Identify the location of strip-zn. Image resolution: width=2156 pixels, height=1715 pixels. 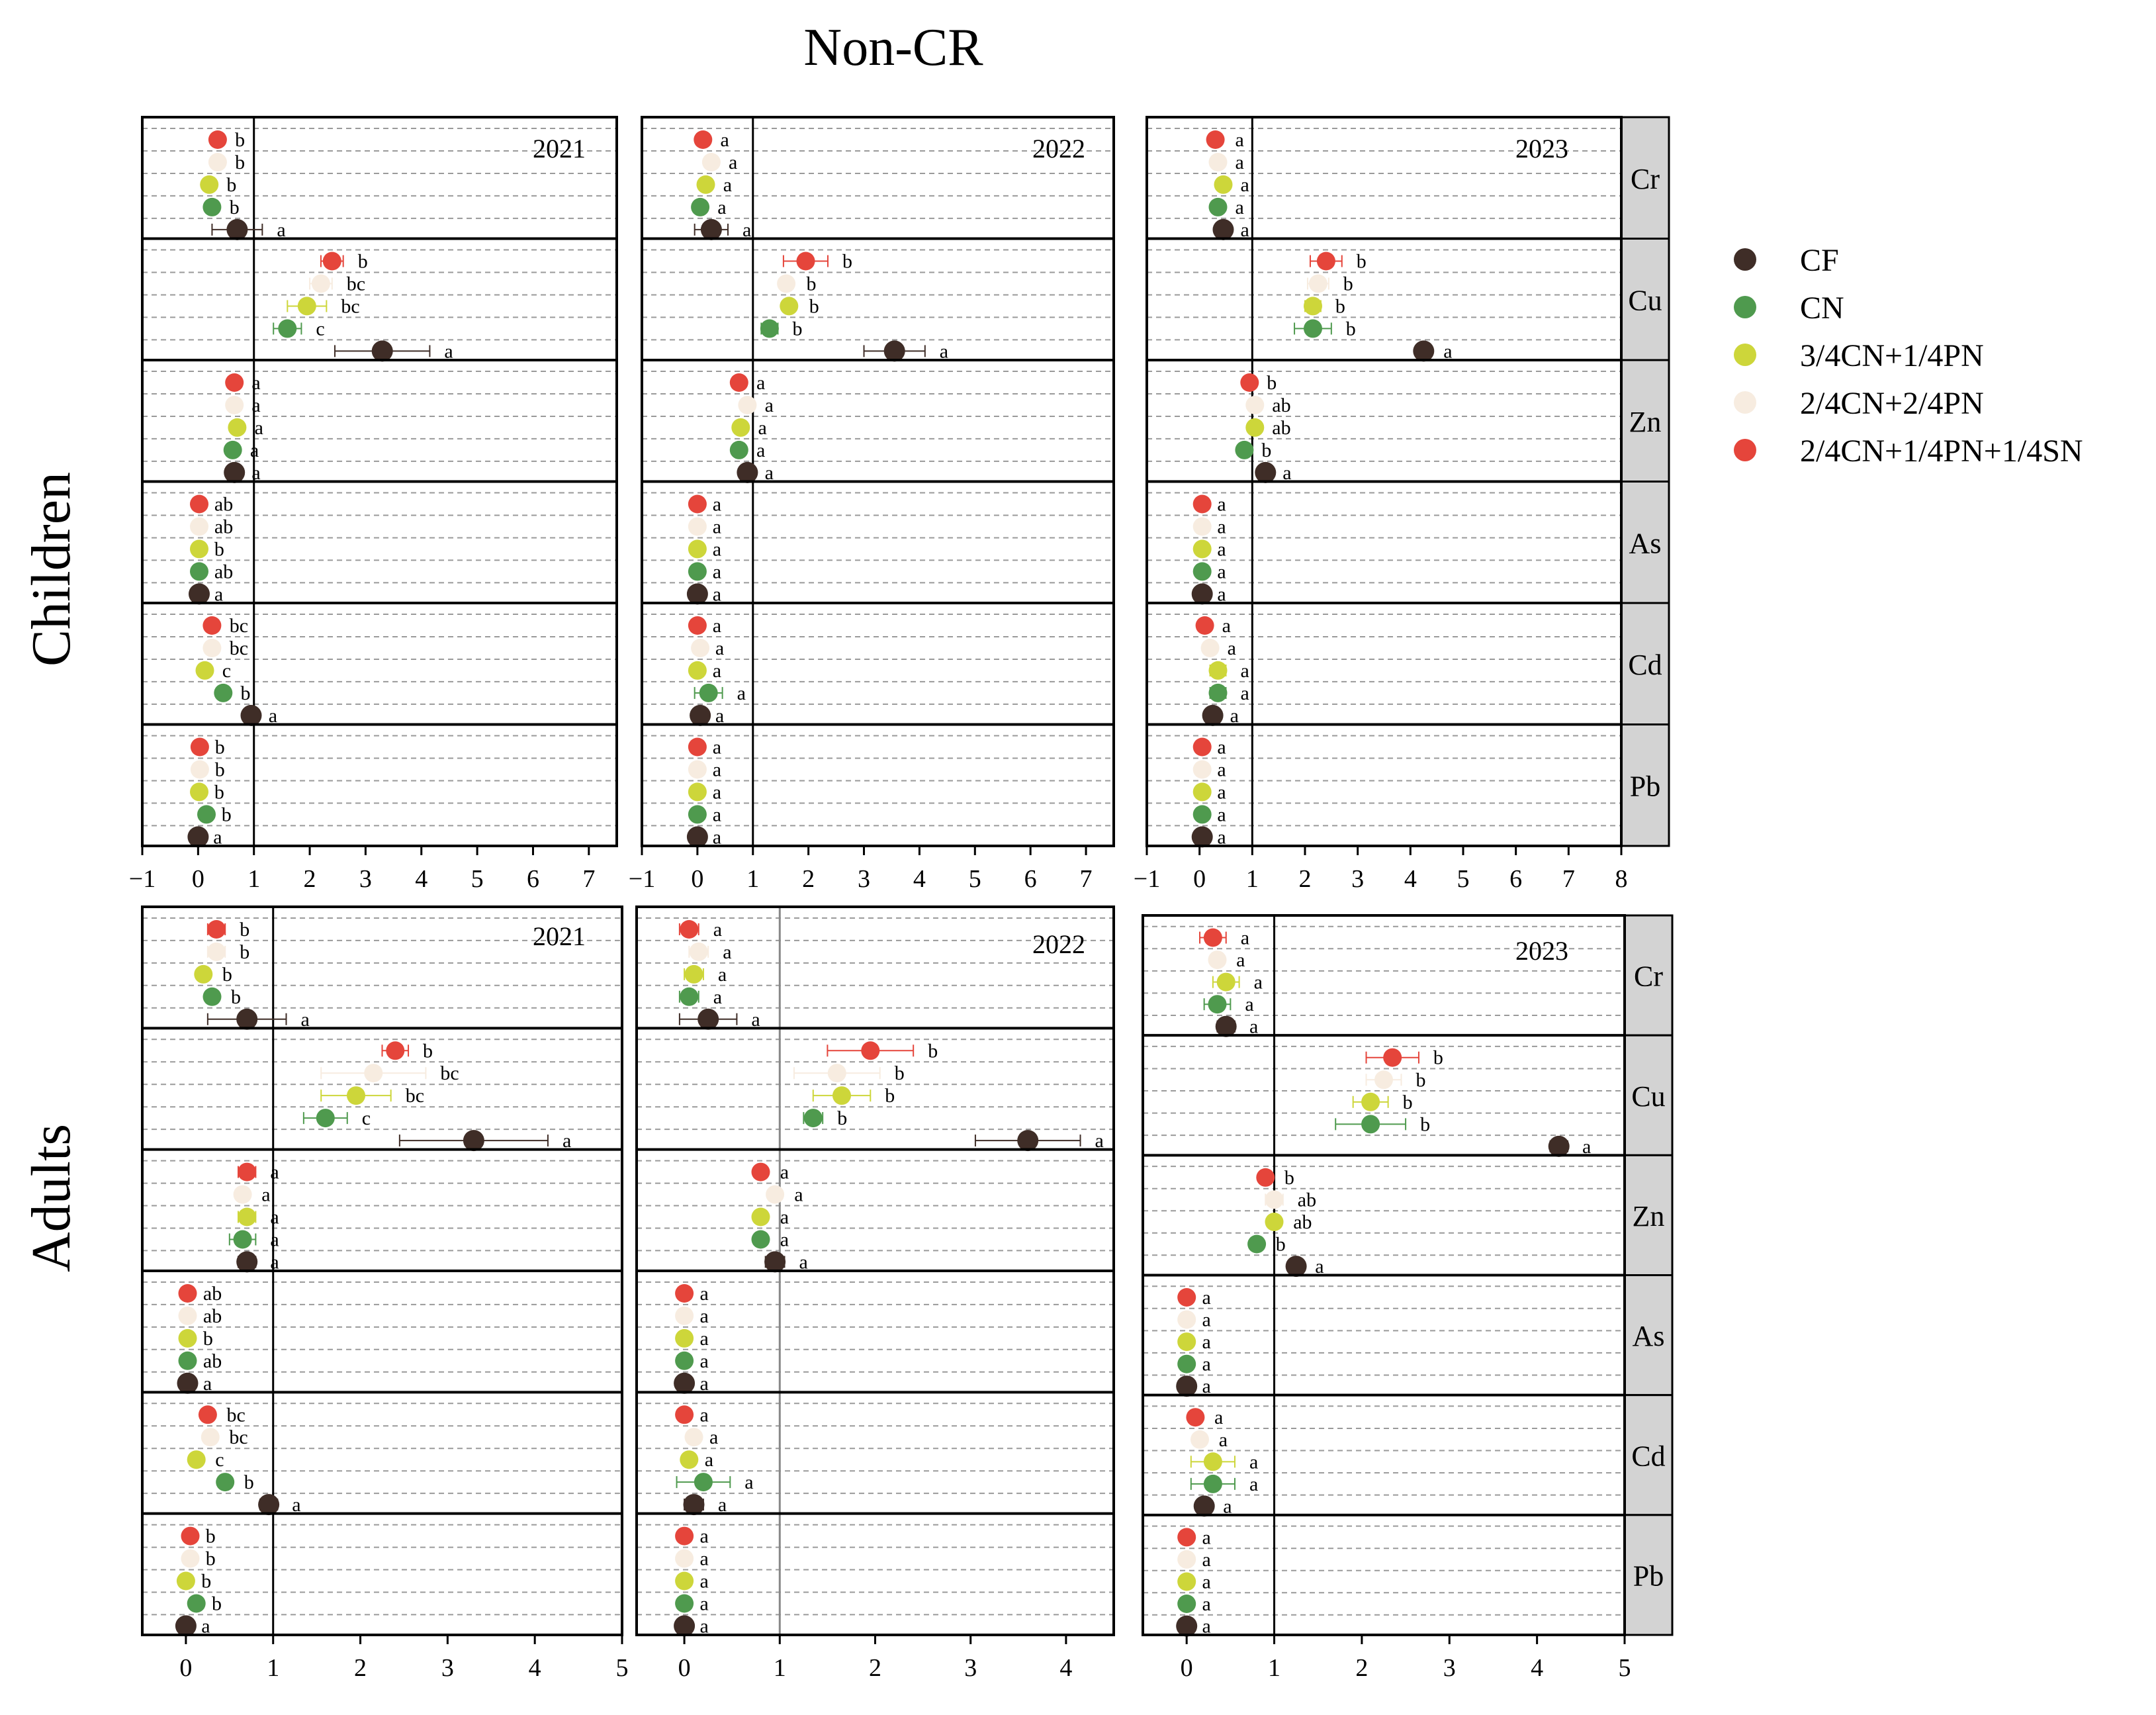
(1645, 421).